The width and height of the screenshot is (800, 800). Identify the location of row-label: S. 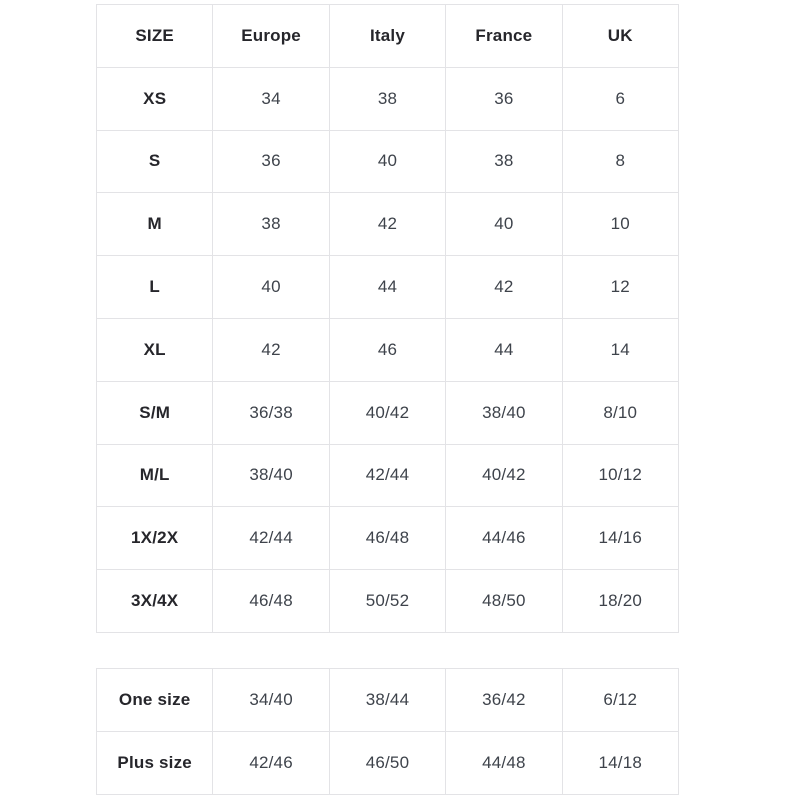
(154, 161).